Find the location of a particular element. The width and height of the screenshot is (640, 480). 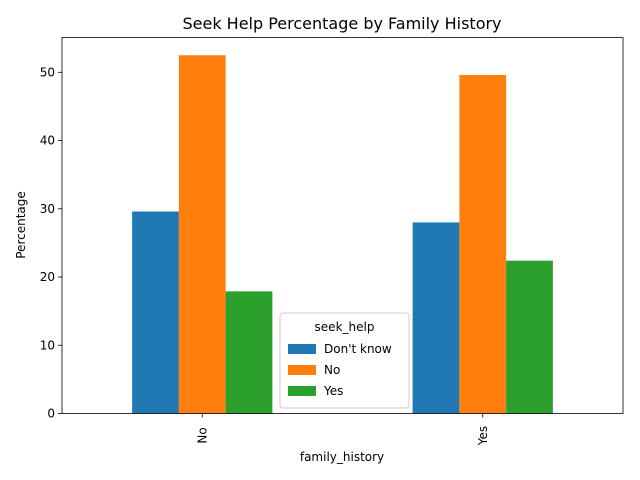

legend-swatch-no is located at coordinates (302, 370).